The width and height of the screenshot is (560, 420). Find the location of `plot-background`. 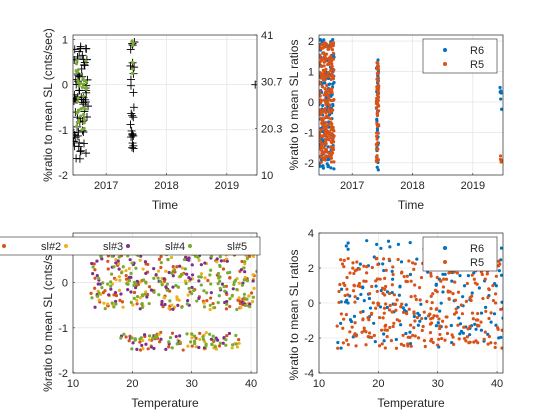

plot-background is located at coordinates (165, 105).